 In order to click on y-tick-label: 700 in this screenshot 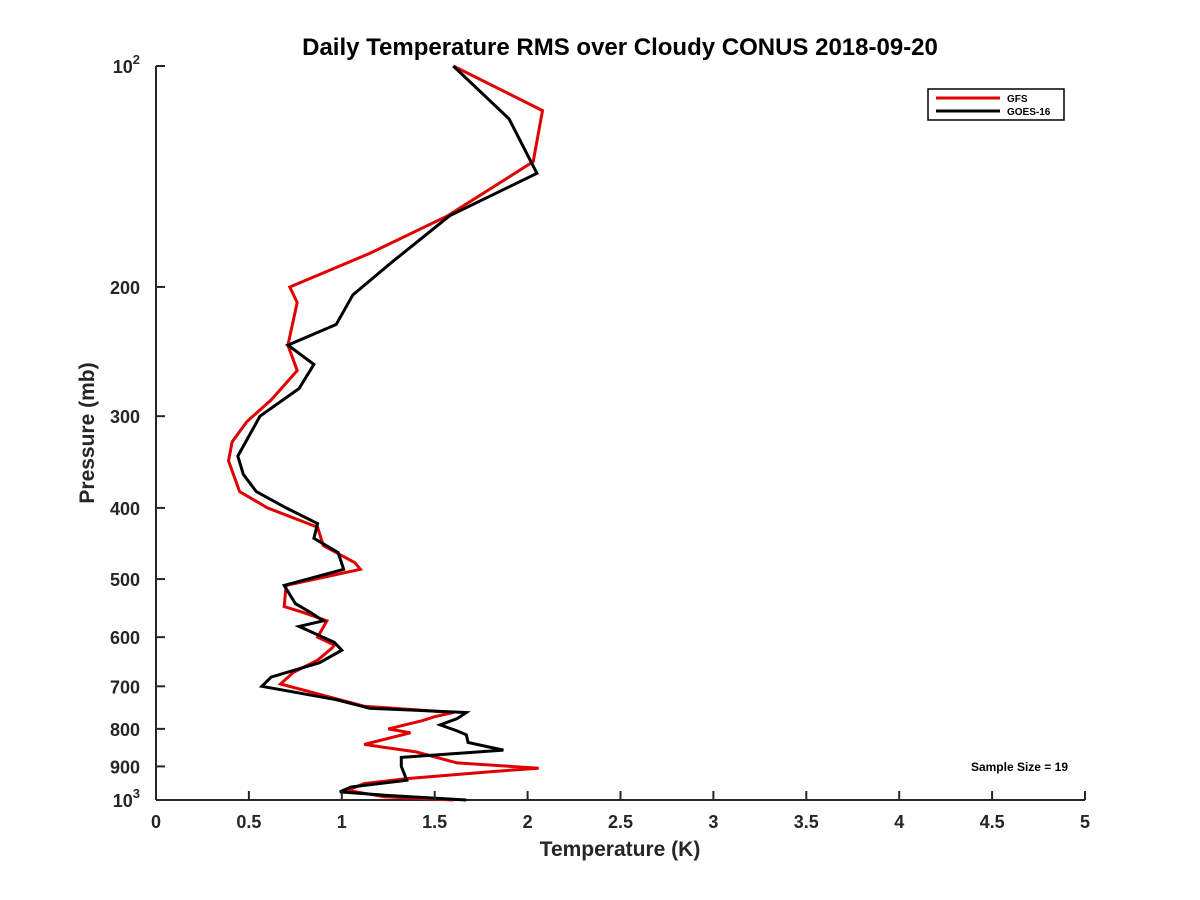, I will do `click(125, 687)`.